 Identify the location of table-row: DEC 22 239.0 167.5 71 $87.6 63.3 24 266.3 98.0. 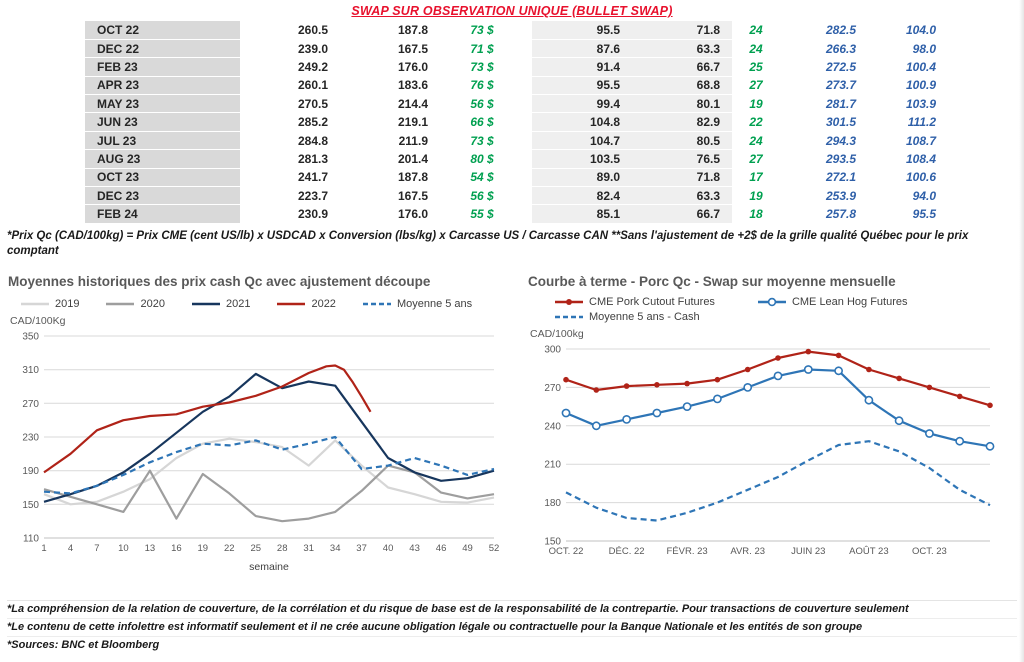
(516, 49).